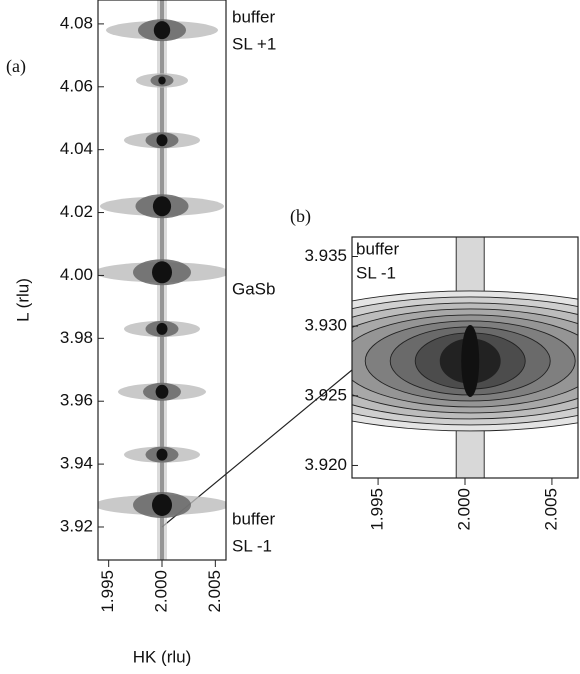 The height and width of the screenshot is (674, 580). I want to click on y-tick-label: 3.96, so click(76, 400).